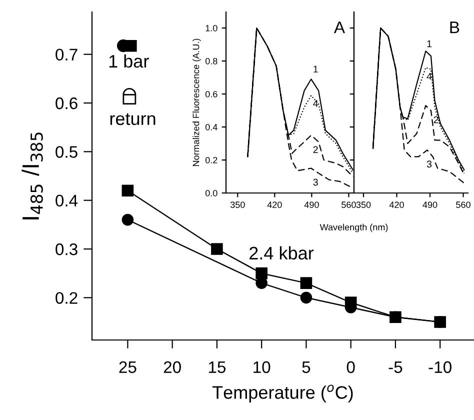  Describe the element at coordinates (440, 367) in the screenshot. I see `x-tick-label: -10` at that location.